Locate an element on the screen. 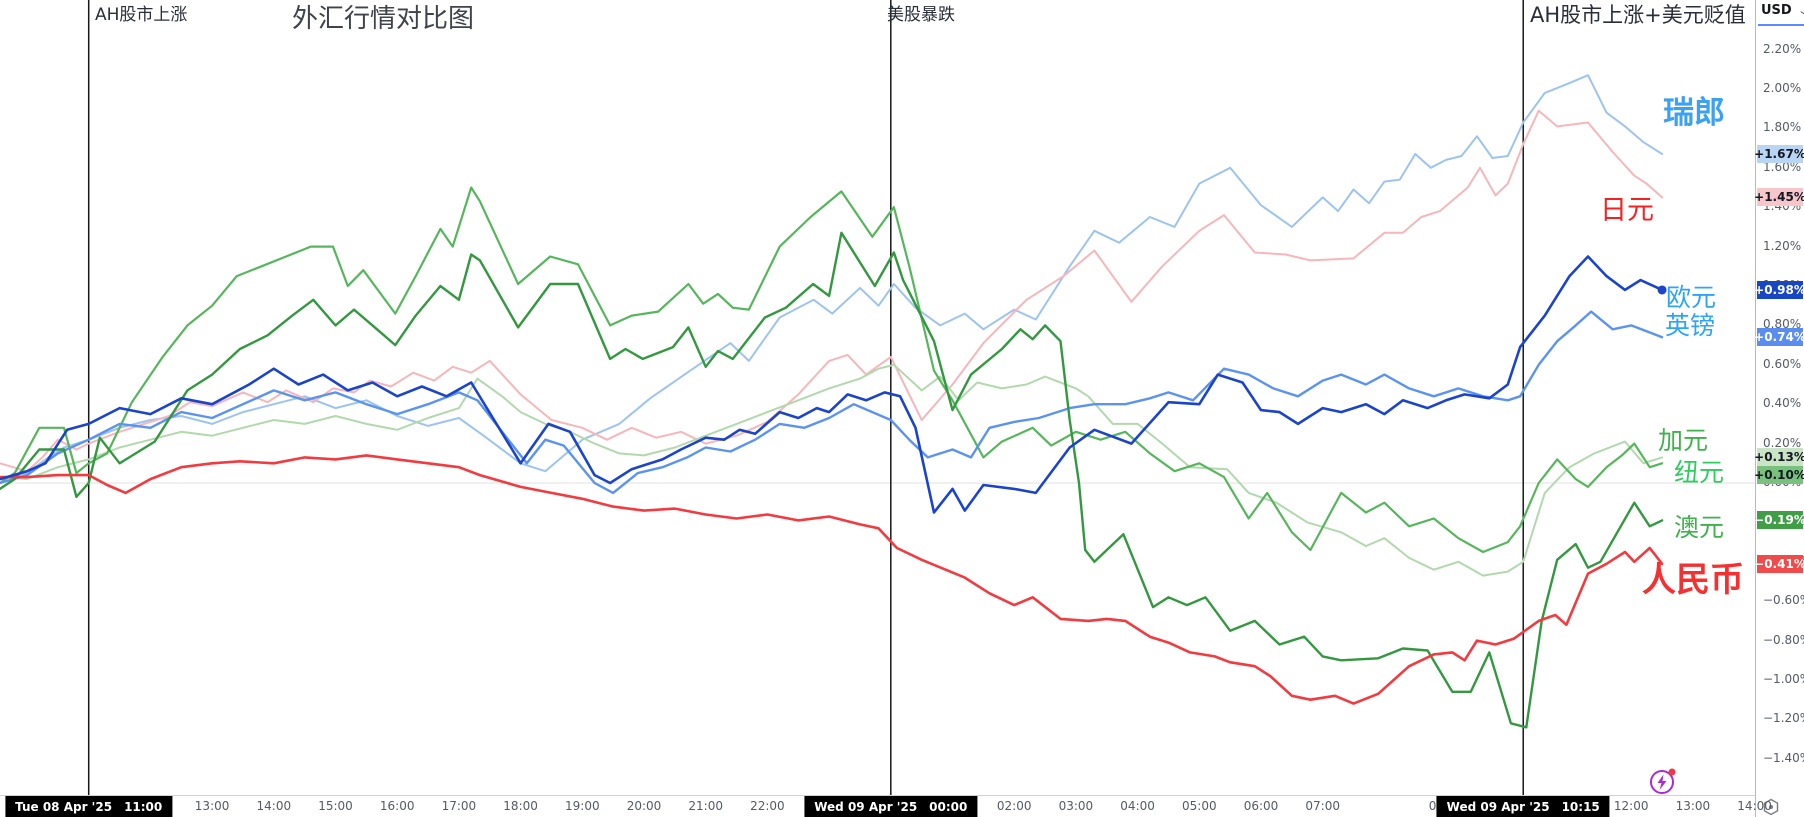 The height and width of the screenshot is (817, 1804). time-tick: 17:00 is located at coordinates (459, 806).